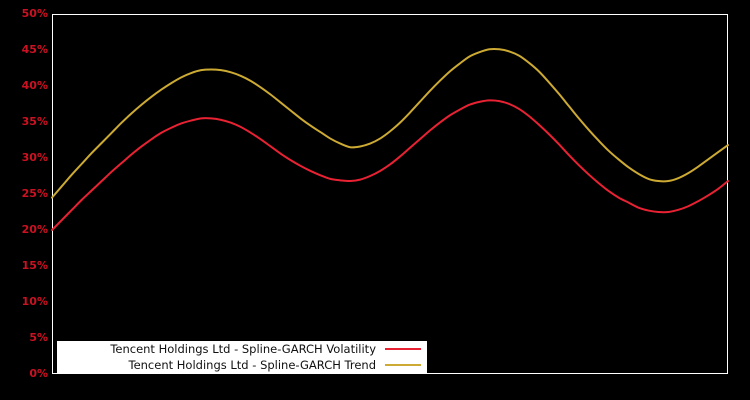 Image resolution: width=750 pixels, height=400 pixels. I want to click on y-axis-tick-label: 10%, so click(34, 301).